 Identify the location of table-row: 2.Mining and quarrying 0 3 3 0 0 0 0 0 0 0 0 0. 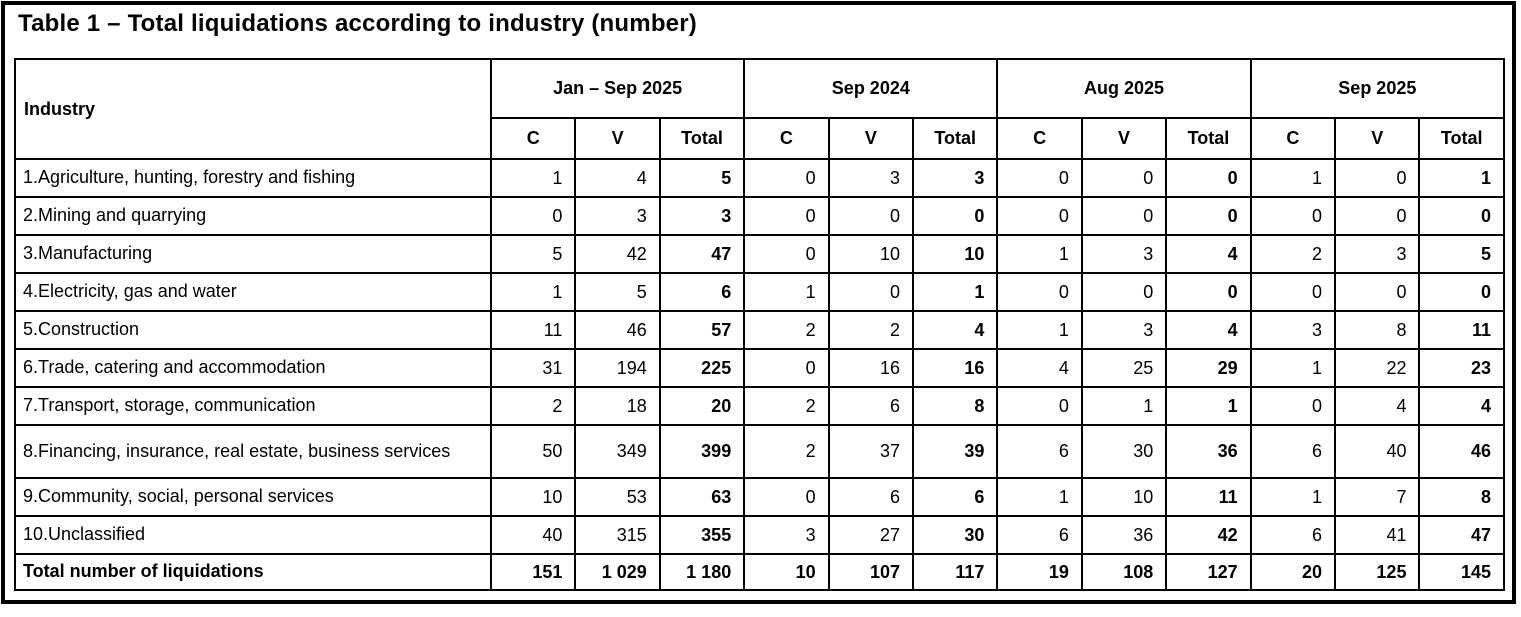
(759, 216).